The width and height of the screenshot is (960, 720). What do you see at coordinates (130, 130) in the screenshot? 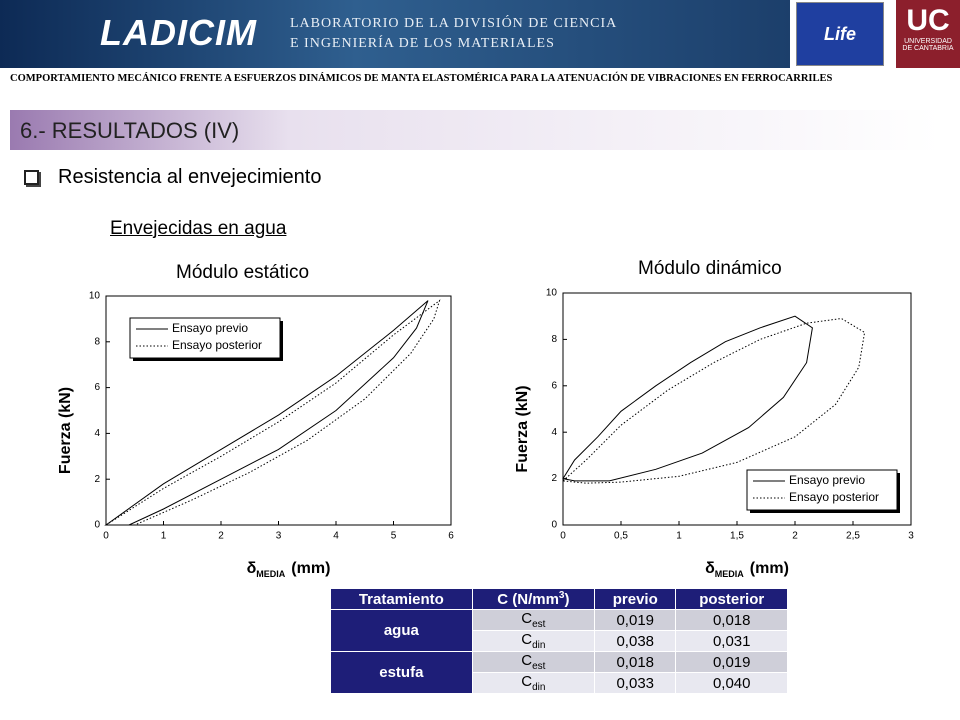
I see `section-title: 6.- RESULTADOS (IV)` at bounding box center [130, 130].